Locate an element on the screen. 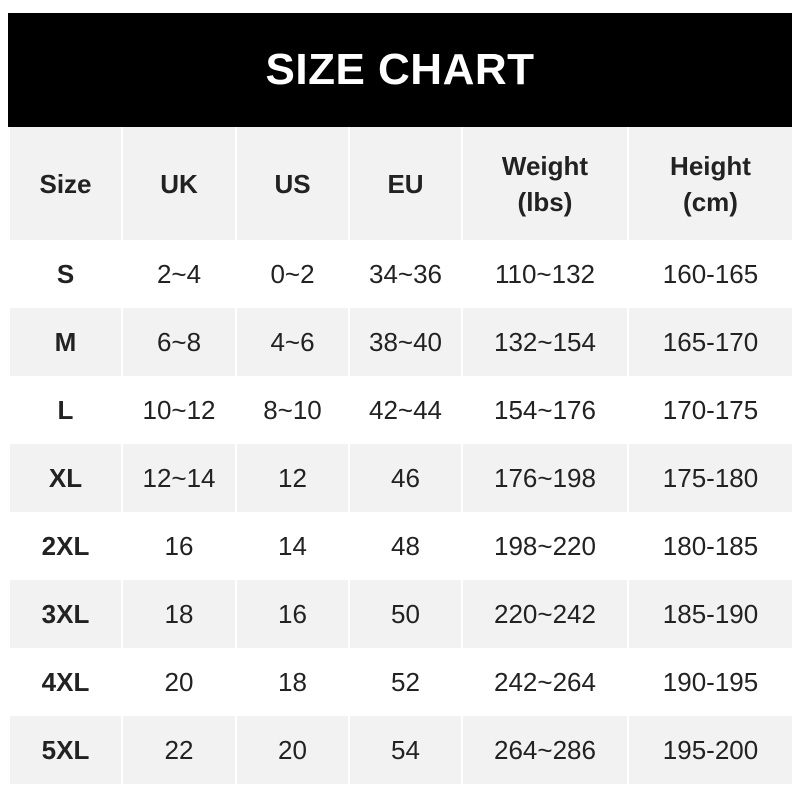  table-cell: 195-200 is located at coordinates (710, 750).